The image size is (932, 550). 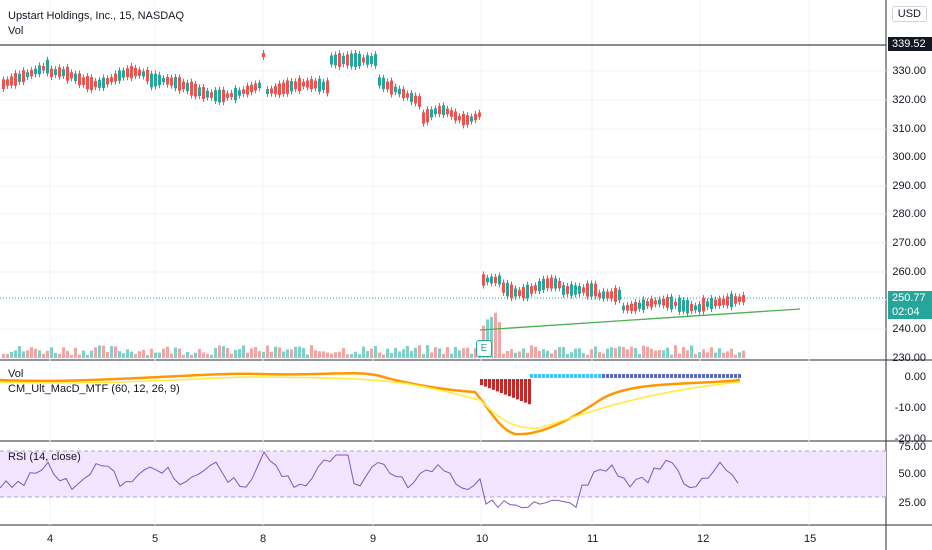 I want to click on price-tick: 320.00, so click(x=909, y=100).